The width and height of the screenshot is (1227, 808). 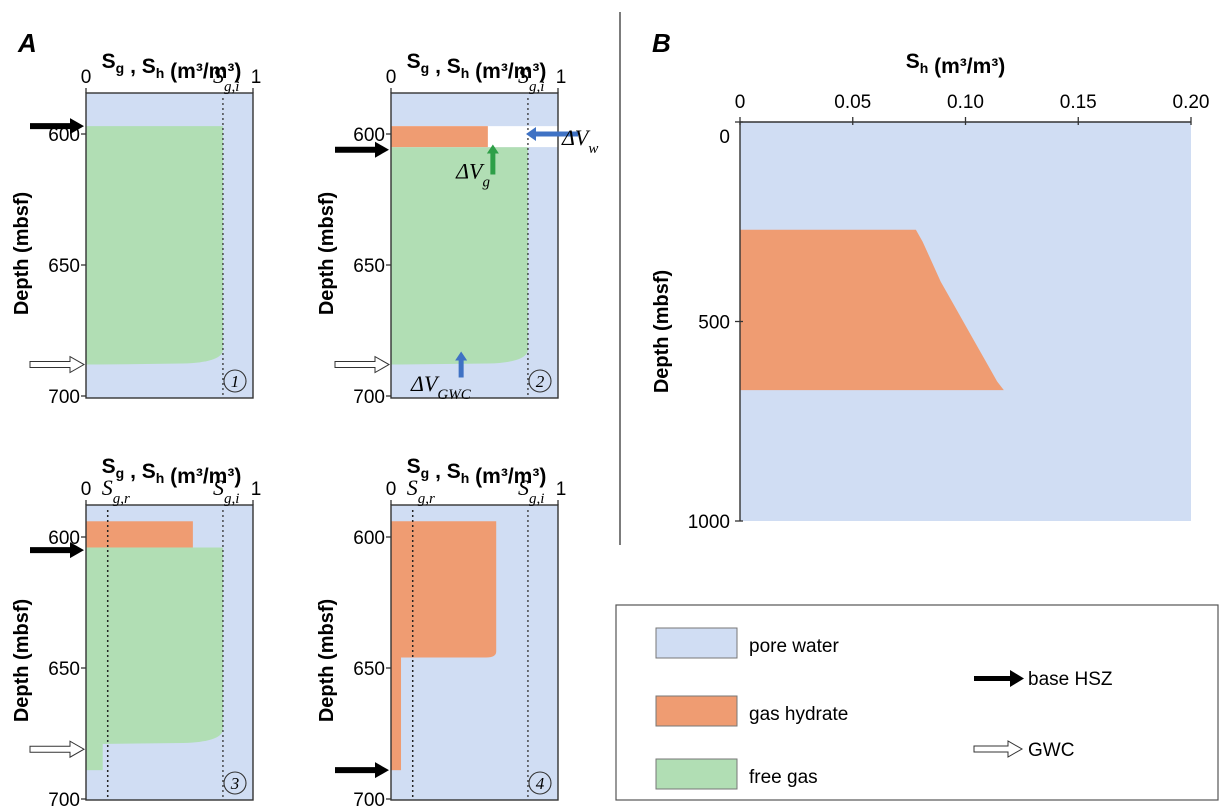 What do you see at coordinates (783, 777) in the screenshot?
I see `legend-label-free-gas: free gas` at bounding box center [783, 777].